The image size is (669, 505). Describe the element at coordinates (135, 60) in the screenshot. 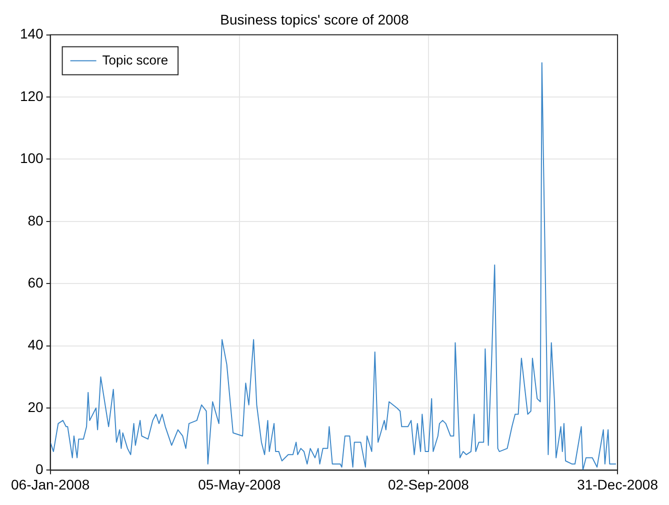

I see `legend-label: Topic score` at that location.